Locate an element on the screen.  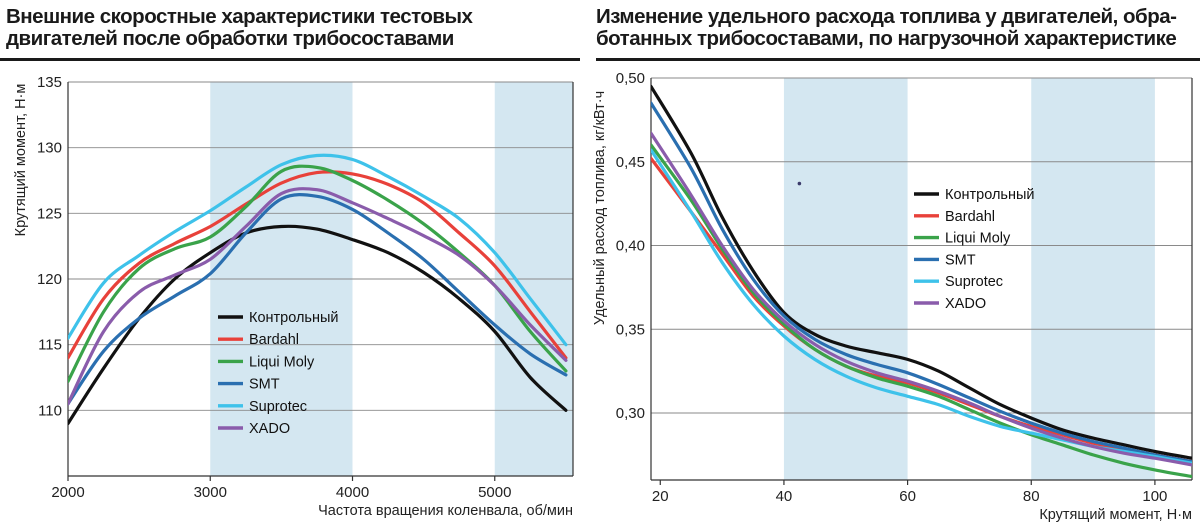
x-tick-label: 60 is located at coordinates (907, 496).